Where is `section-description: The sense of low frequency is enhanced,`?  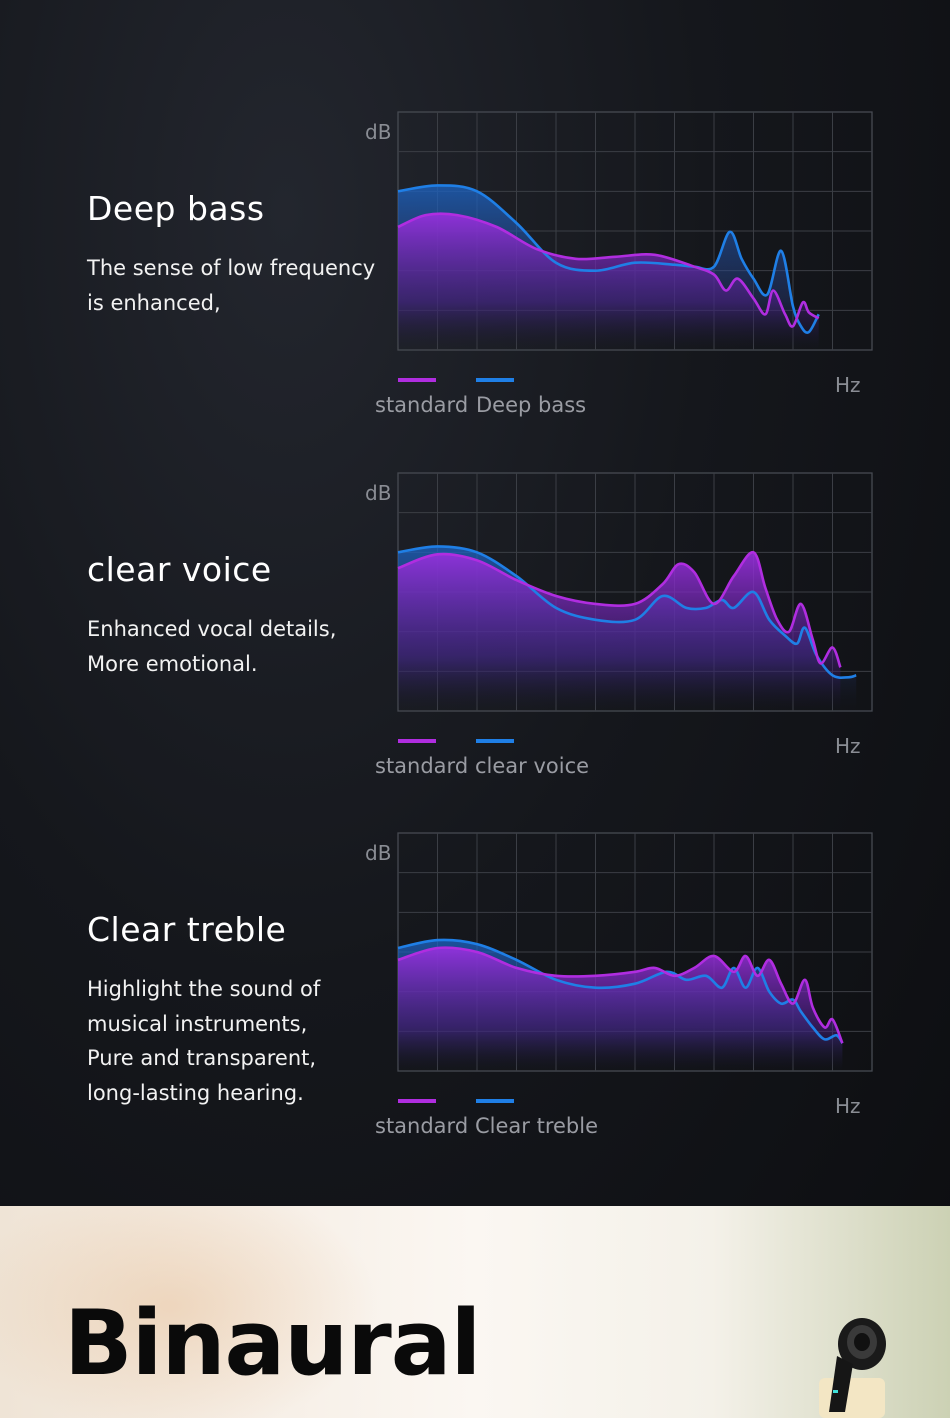
section-description: The sense of low frequency is enhanced, is located at coordinates (237, 285).